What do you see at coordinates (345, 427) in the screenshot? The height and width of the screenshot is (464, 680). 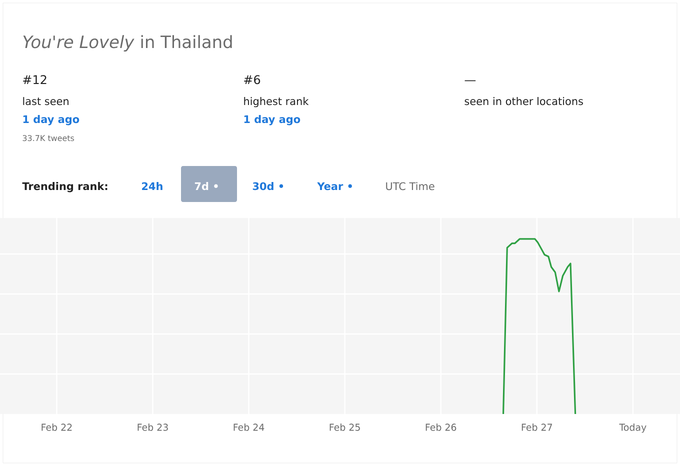 I see `x-tick-label: Feb 25` at bounding box center [345, 427].